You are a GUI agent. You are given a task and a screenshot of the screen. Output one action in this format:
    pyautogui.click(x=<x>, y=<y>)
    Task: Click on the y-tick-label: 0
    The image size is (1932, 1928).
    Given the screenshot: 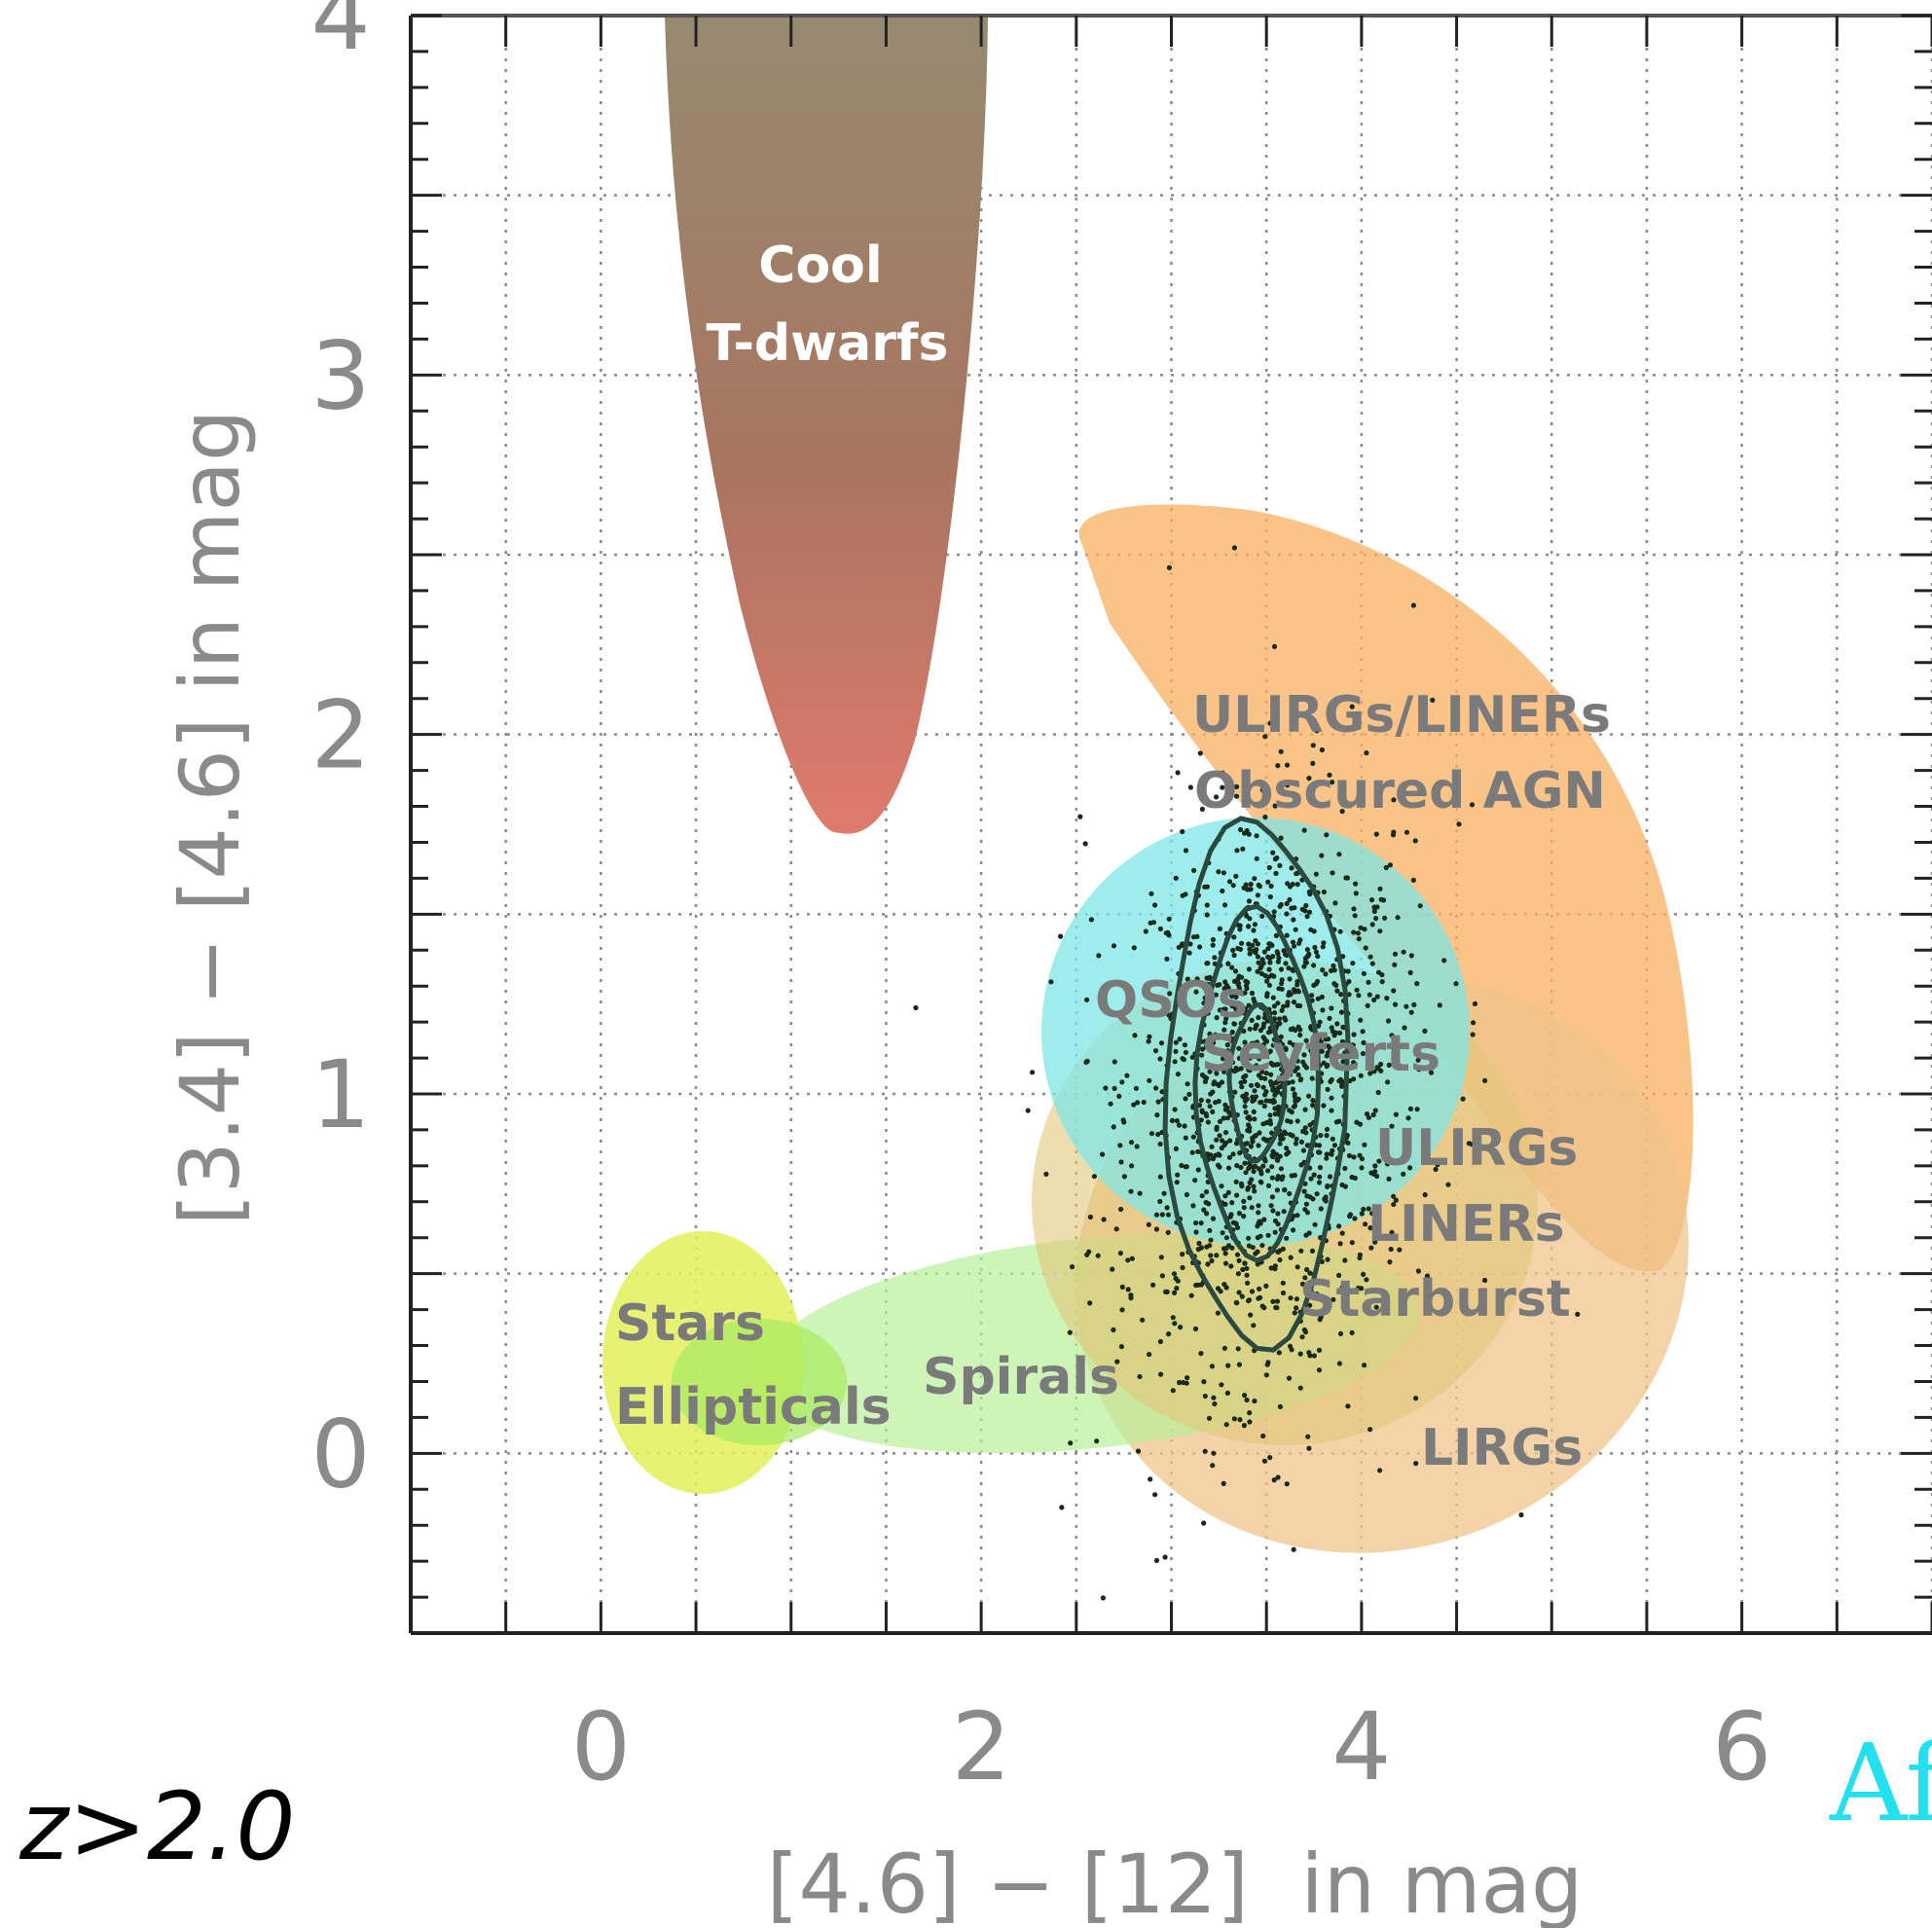 What is the action you would take?
    pyautogui.click(x=340, y=1454)
    